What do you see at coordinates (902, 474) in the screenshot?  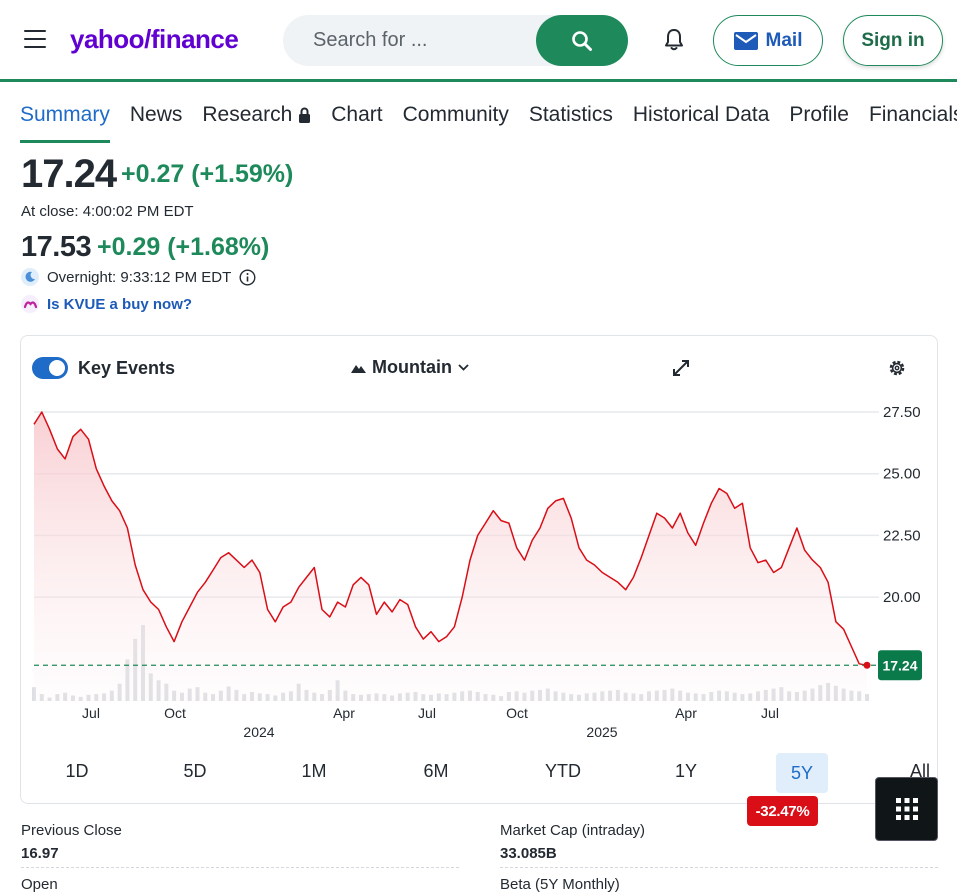 I see `y-tick-label: 25.00` at bounding box center [902, 474].